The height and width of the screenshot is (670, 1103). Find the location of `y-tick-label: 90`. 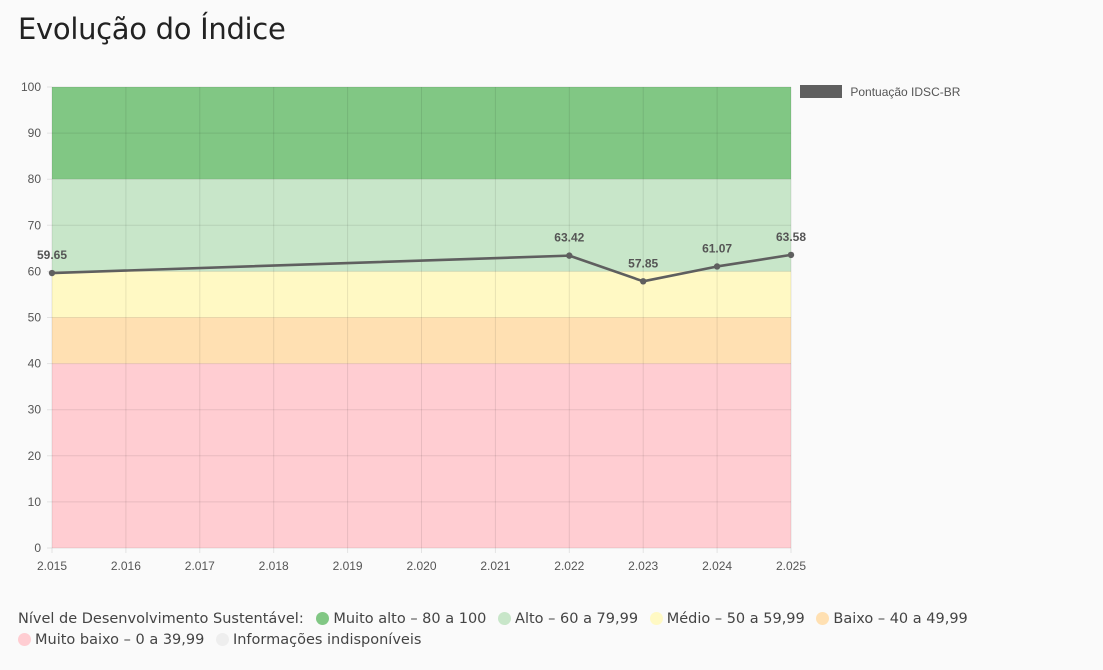

y-tick-label: 90 is located at coordinates (35, 133).